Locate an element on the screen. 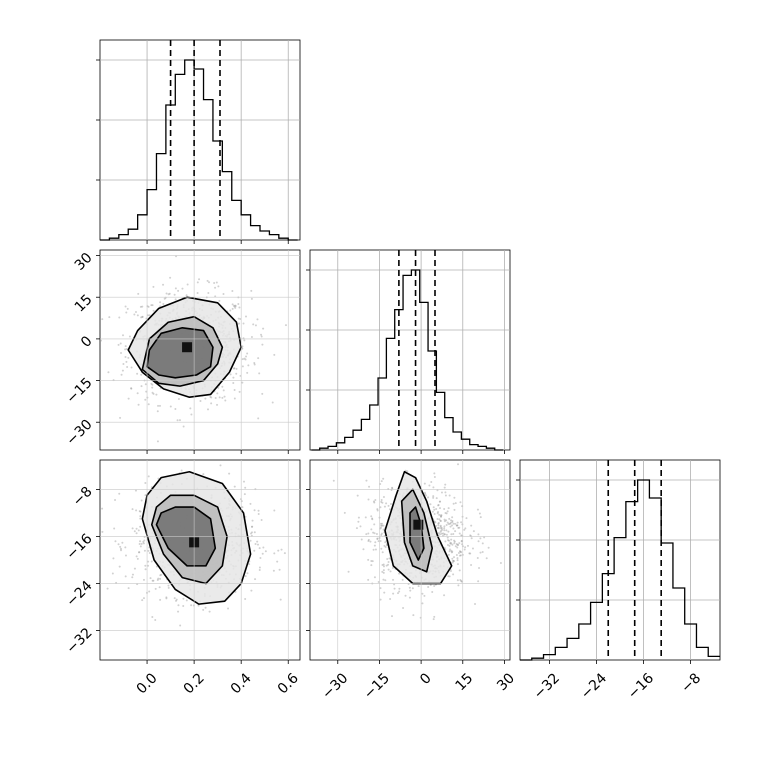  panel-frame is located at coordinates (410, 350).